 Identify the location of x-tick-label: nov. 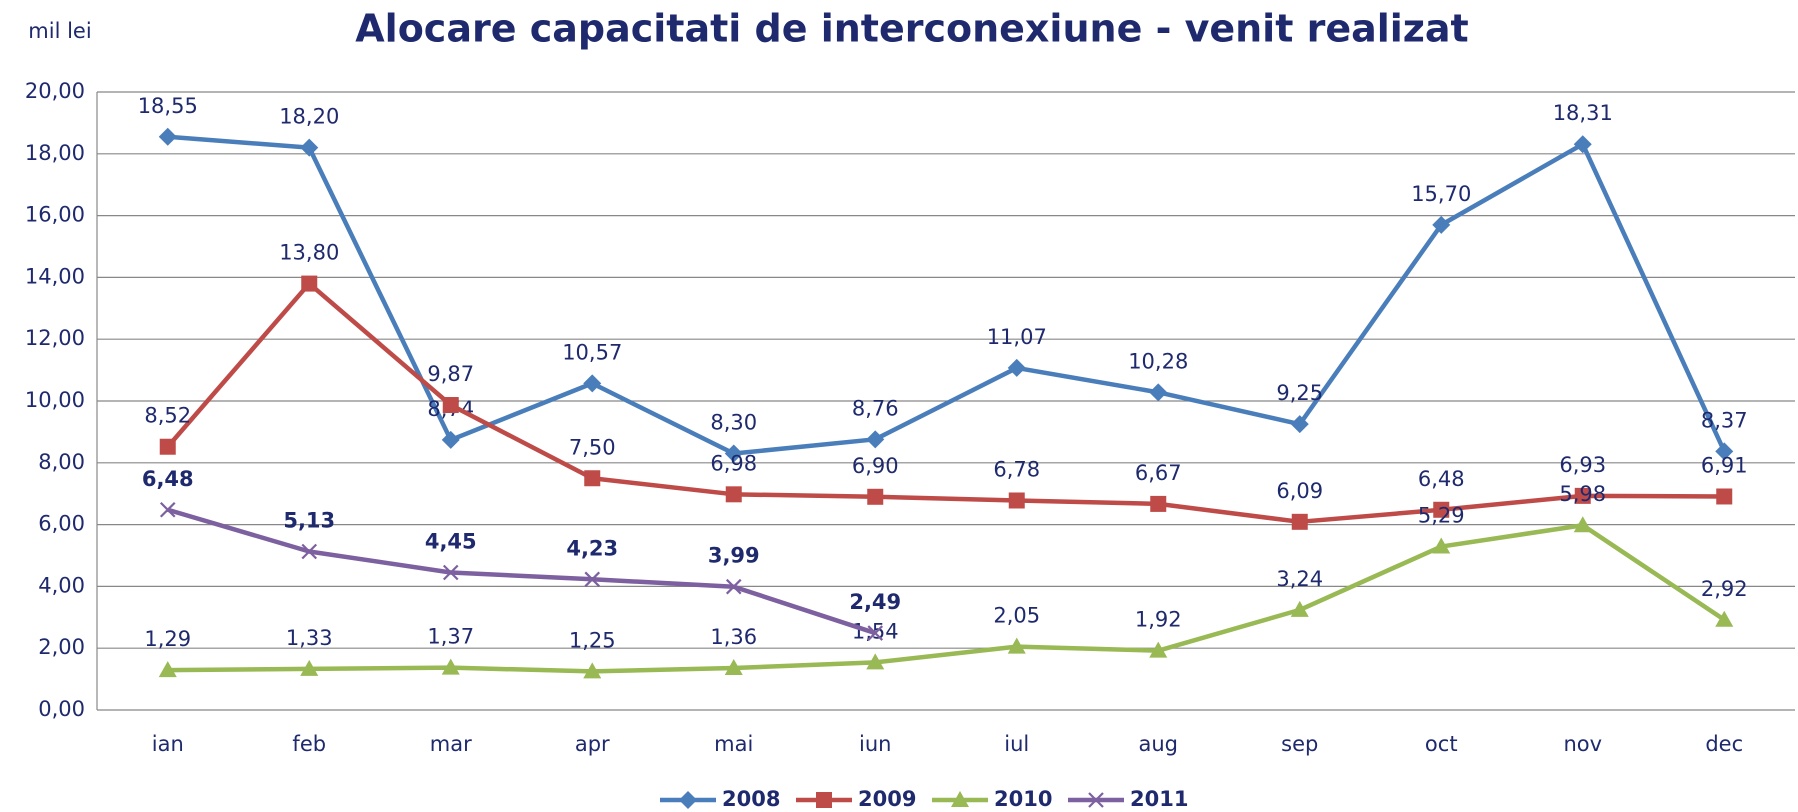
(1582, 744).